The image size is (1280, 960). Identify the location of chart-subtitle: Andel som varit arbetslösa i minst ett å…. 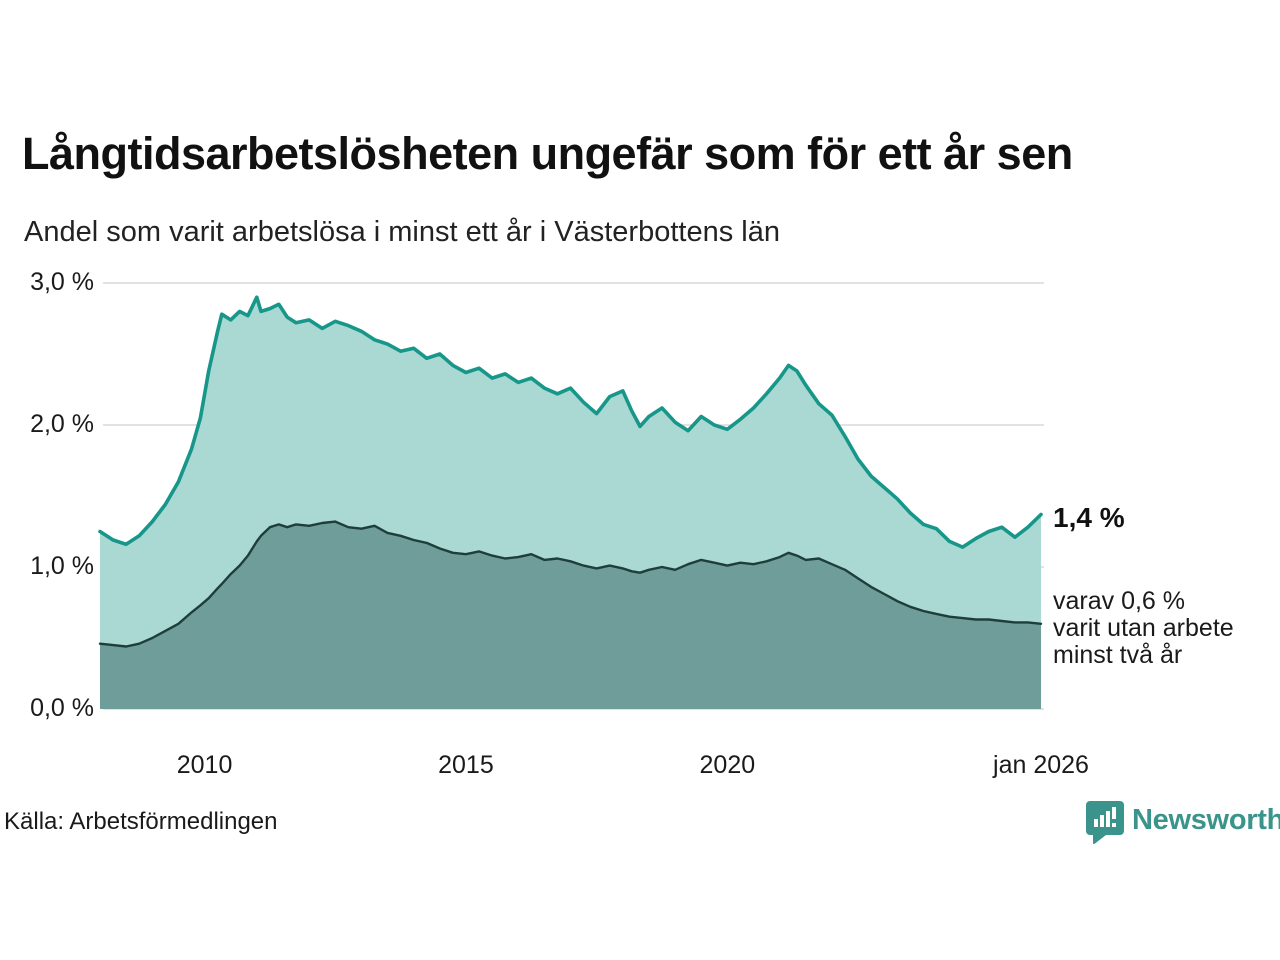
(402, 232).